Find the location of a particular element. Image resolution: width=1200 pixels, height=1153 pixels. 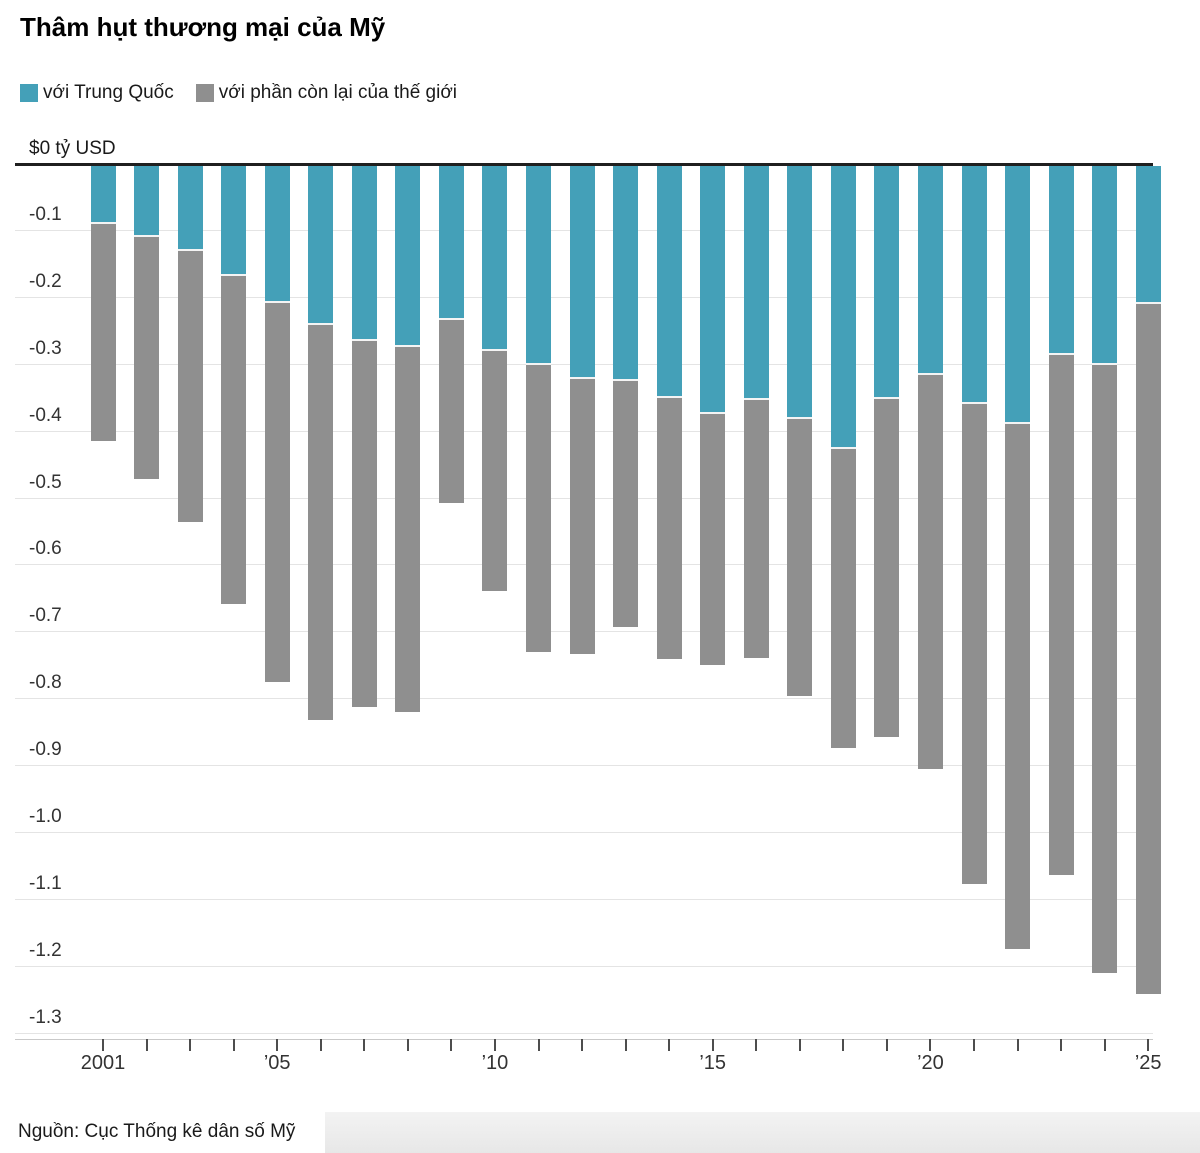

footer: Nguồn: Cục Thống kê dân số Mỹ is located at coordinates (600, 1132).